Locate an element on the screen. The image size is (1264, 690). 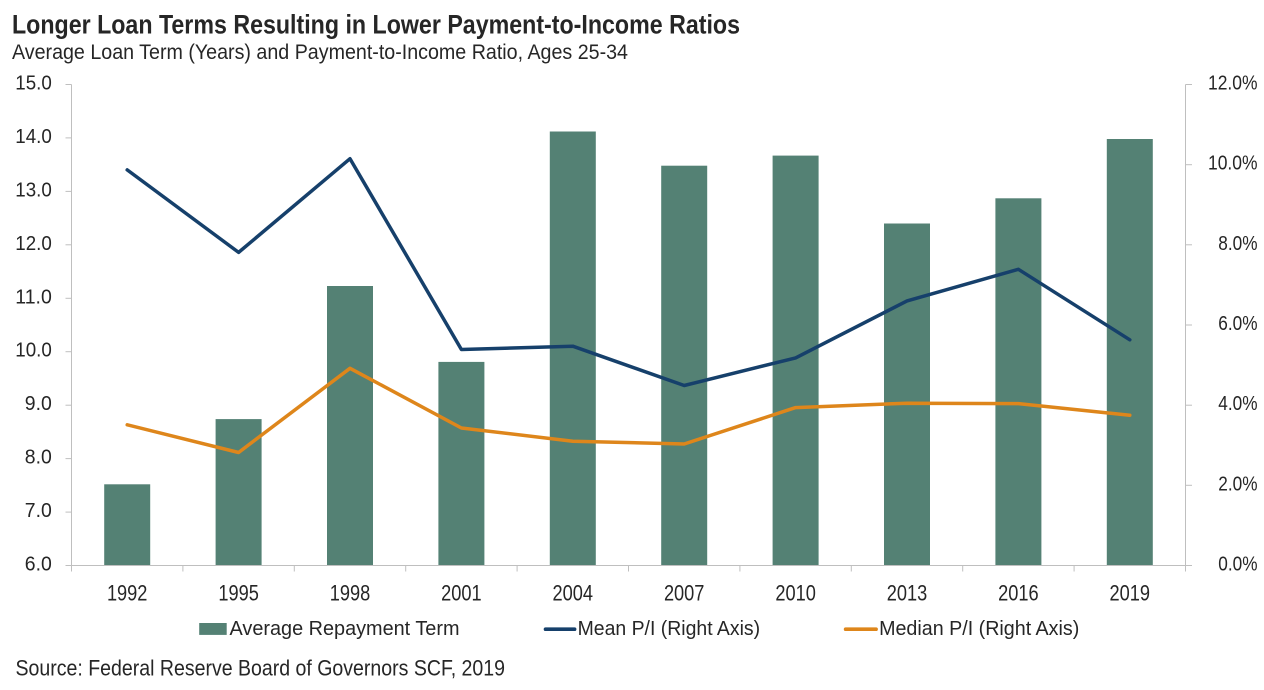
svg-text: 2016 is located at coordinates (1018, 592).